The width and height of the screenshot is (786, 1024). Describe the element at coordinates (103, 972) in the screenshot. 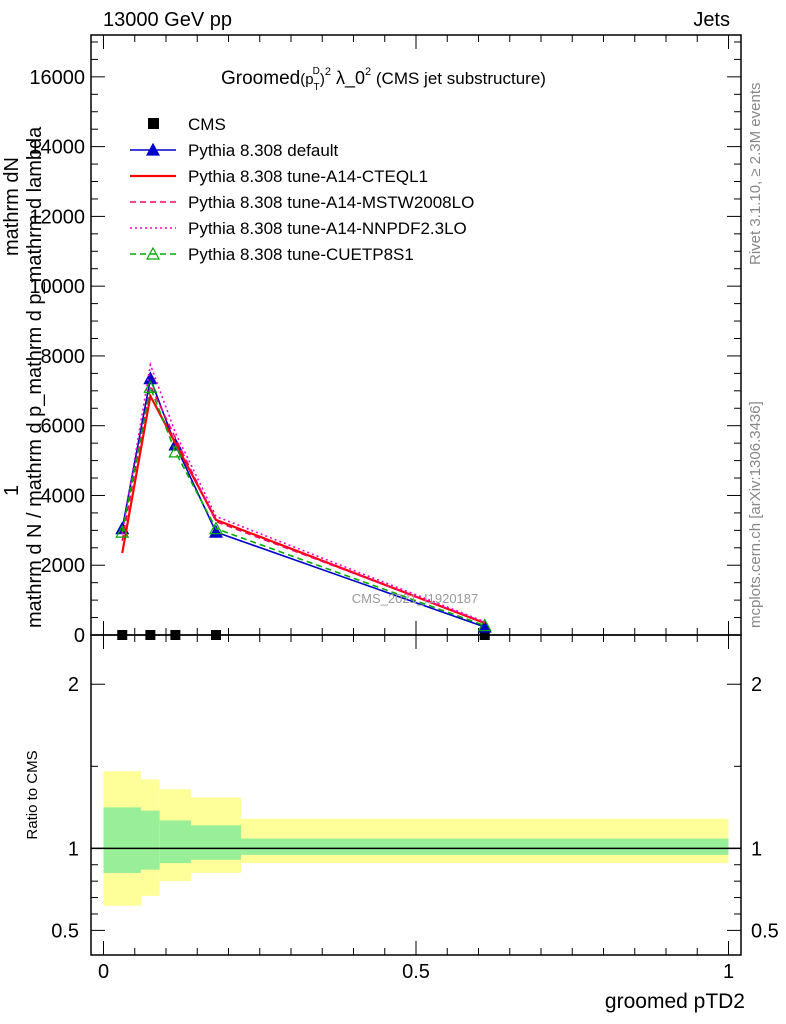

I see `x-tick-label: 0` at that location.